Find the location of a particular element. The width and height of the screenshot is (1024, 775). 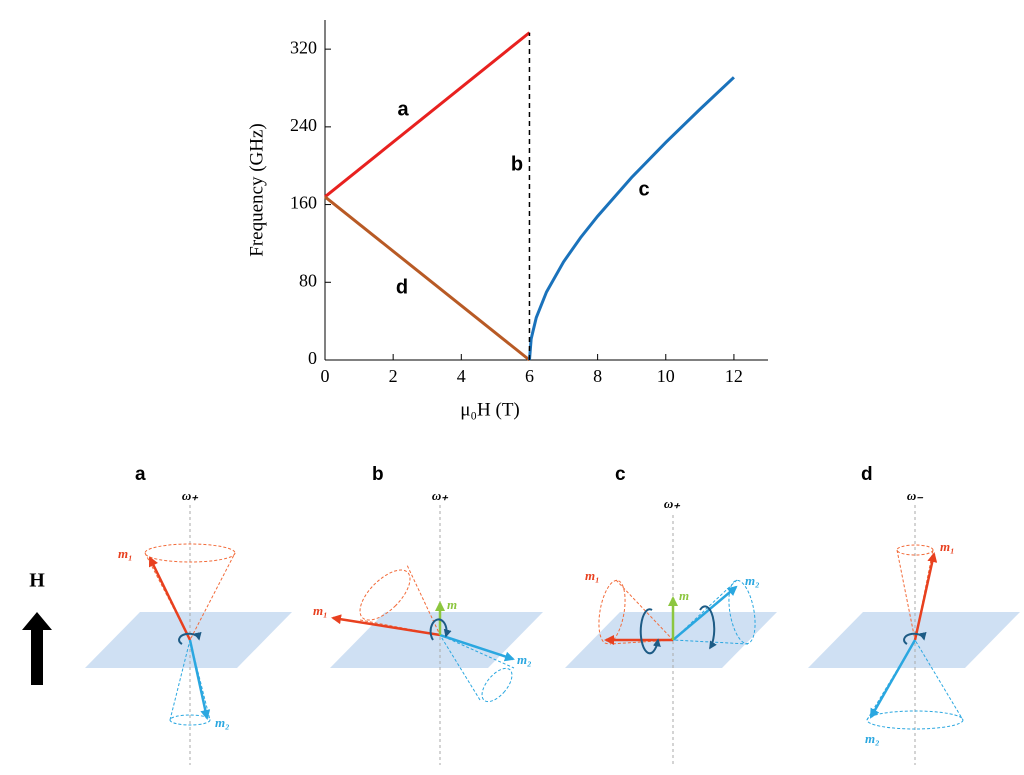

field: H is located at coordinates (37, 627).